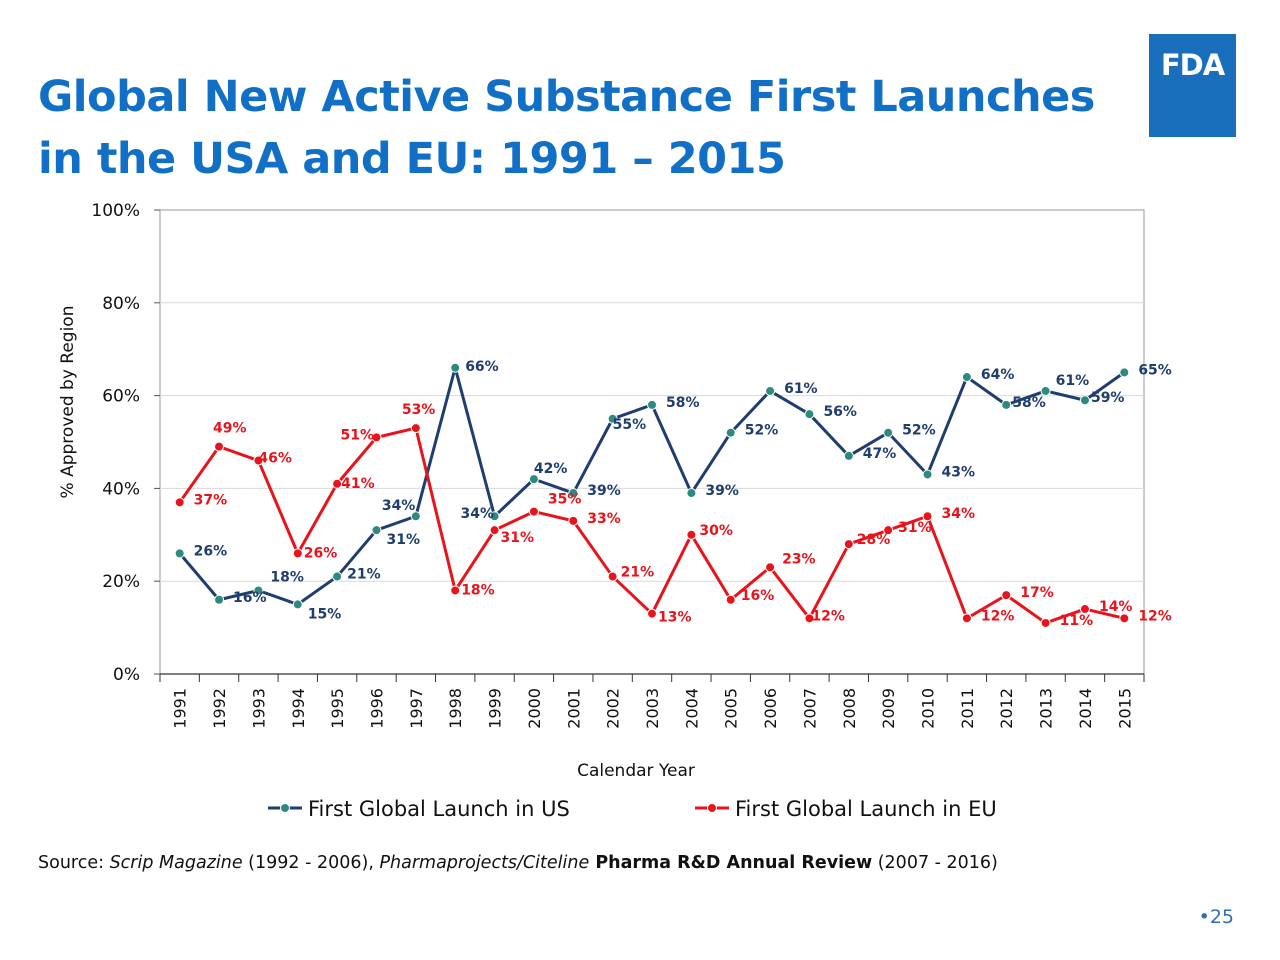 The height and width of the screenshot is (960, 1280). I want to click on x-tick-label: 1992, so click(219, 708).